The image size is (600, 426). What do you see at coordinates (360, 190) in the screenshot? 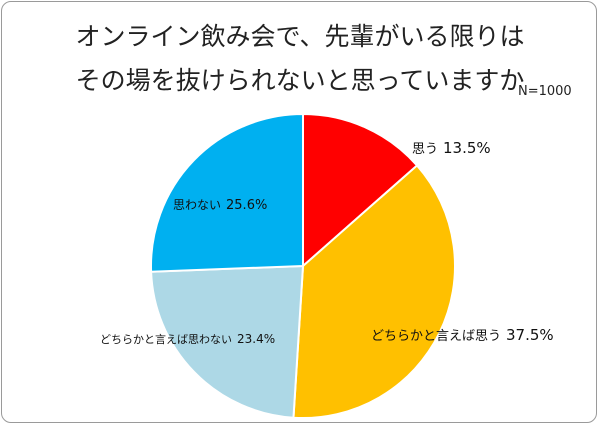
I see `pie-slice-agree` at bounding box center [360, 190].